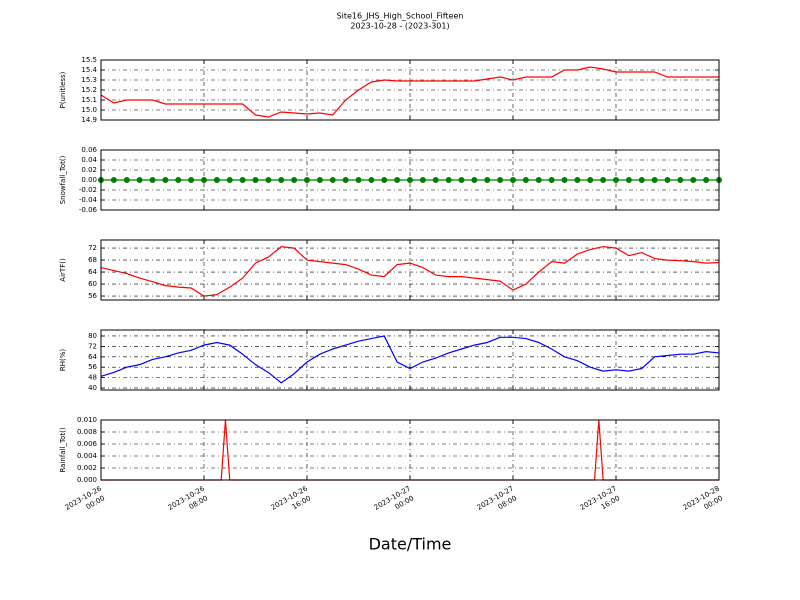 The height and width of the screenshot is (600, 800). Describe the element at coordinates (89, 60) in the screenshot. I see `y-tick-label: 15.5` at that location.